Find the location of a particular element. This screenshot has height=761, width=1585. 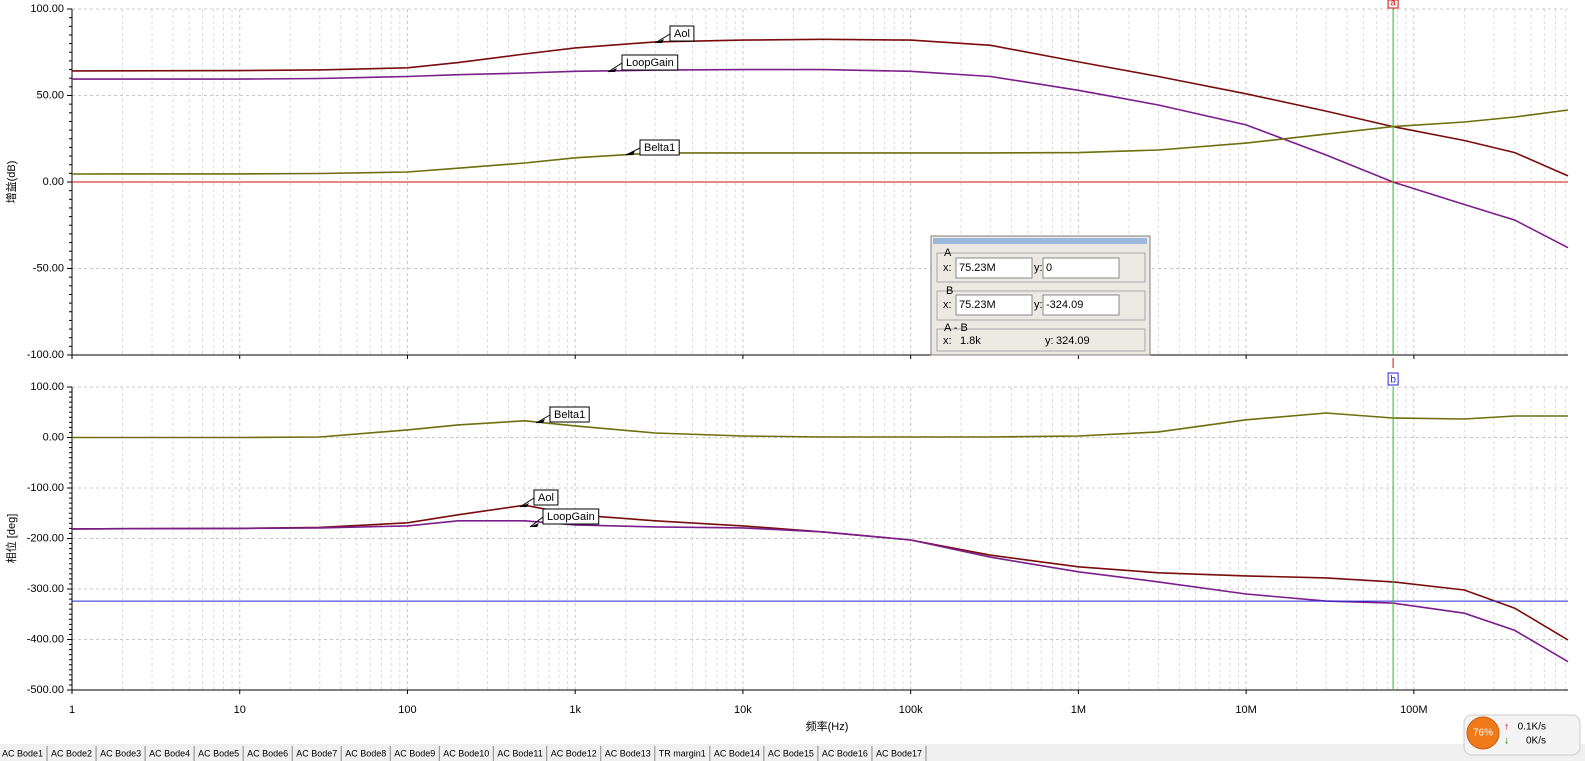

cursor-a-flag is located at coordinates (1393, 4).